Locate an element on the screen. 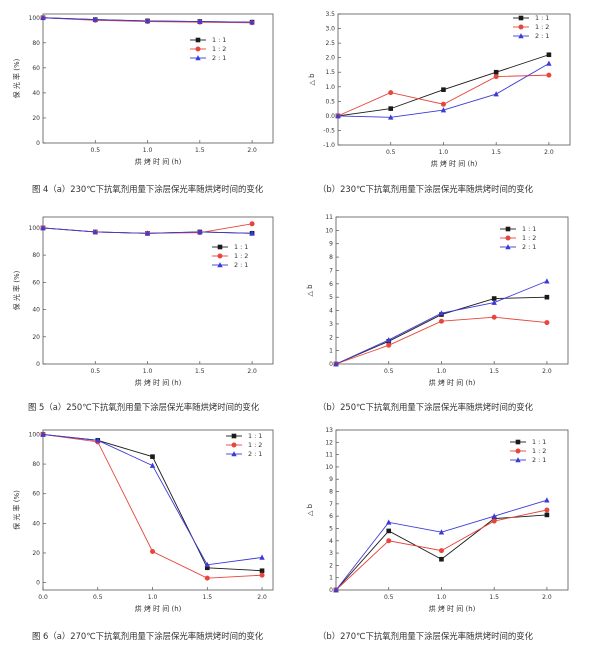  y-tick-label: 3 is located at coordinates (331, 324).